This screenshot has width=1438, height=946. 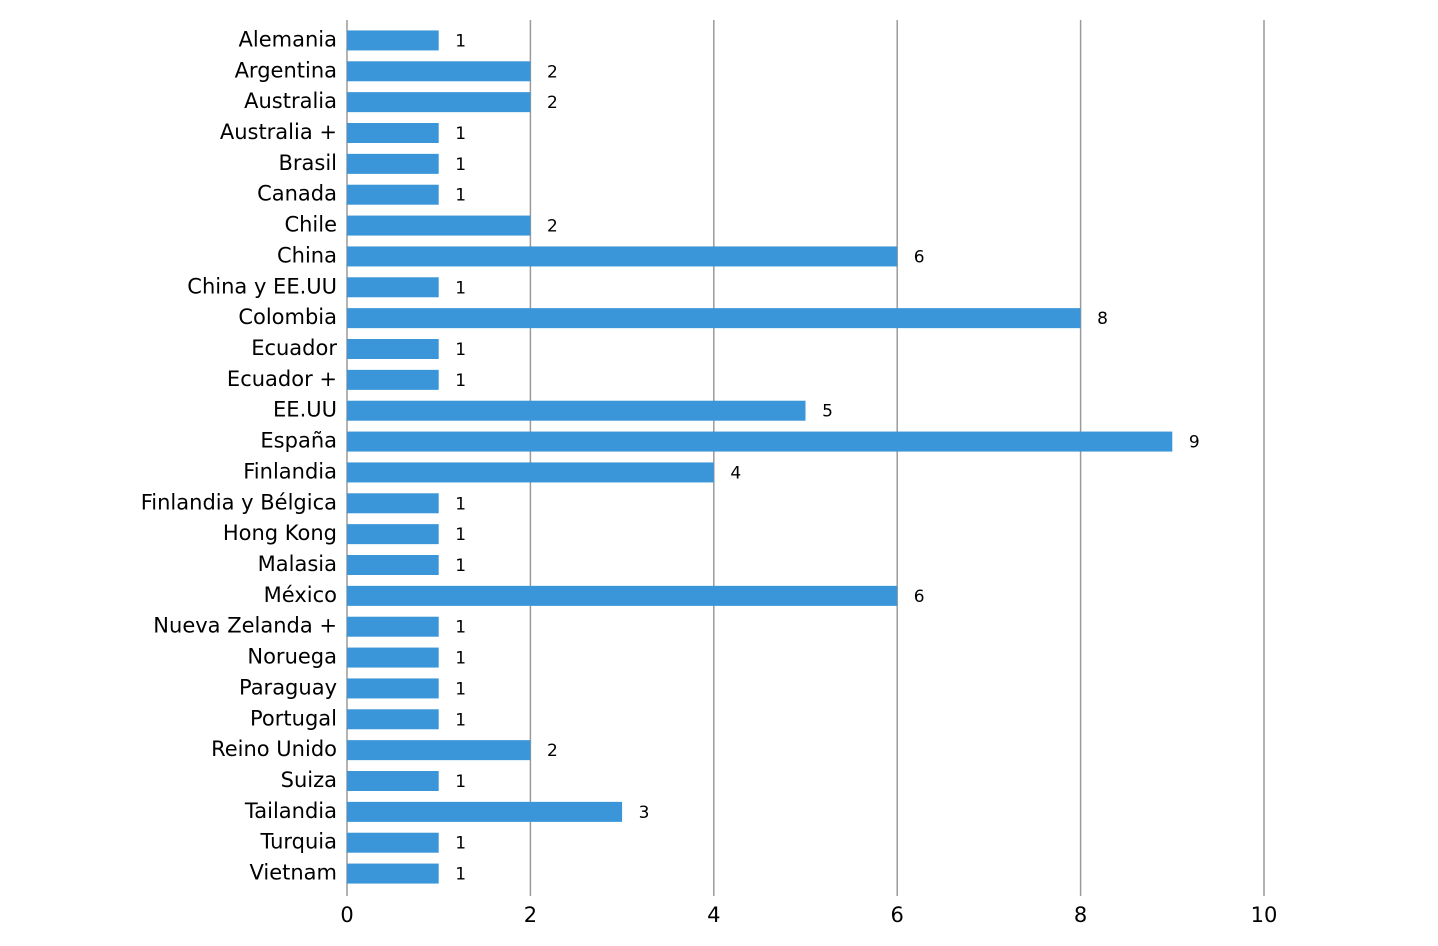 What do you see at coordinates (282, 379) in the screenshot?
I see `y-tick-label: Ecuador +` at bounding box center [282, 379].